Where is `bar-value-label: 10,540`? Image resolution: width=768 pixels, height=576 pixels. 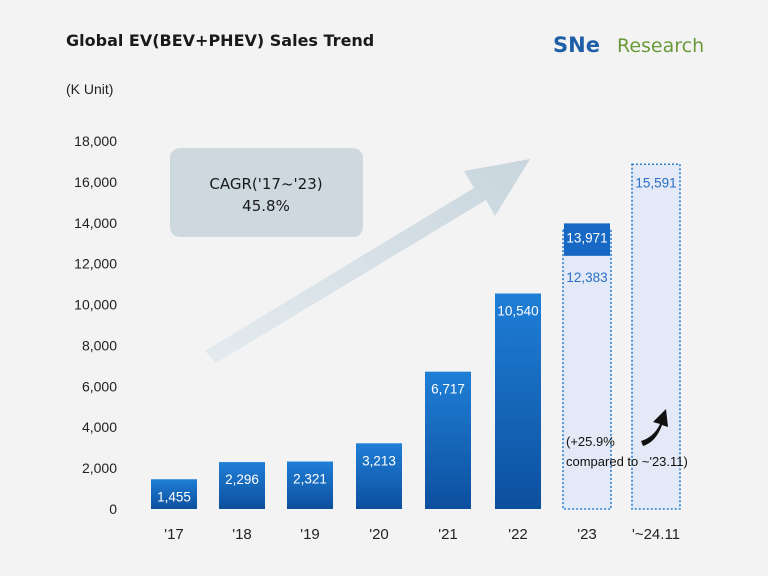
bar-value-label: 10,540 is located at coordinates (517, 311).